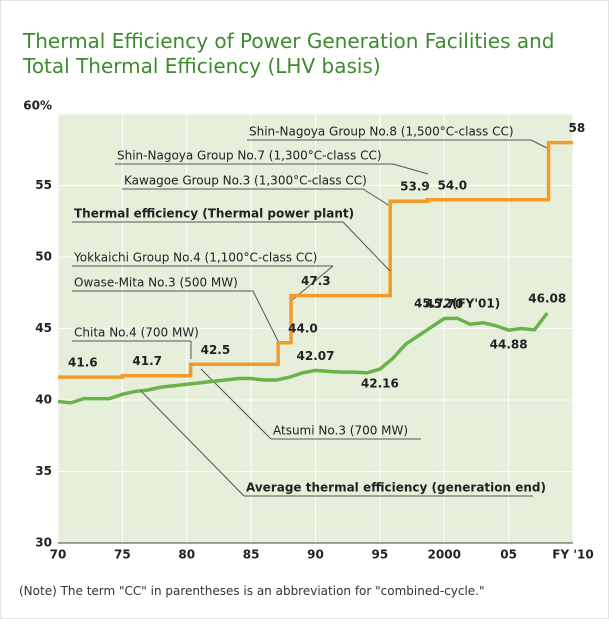 Image resolution: width=609 pixels, height=619 pixels. I want to click on y-tick-label: 35, so click(43, 471).